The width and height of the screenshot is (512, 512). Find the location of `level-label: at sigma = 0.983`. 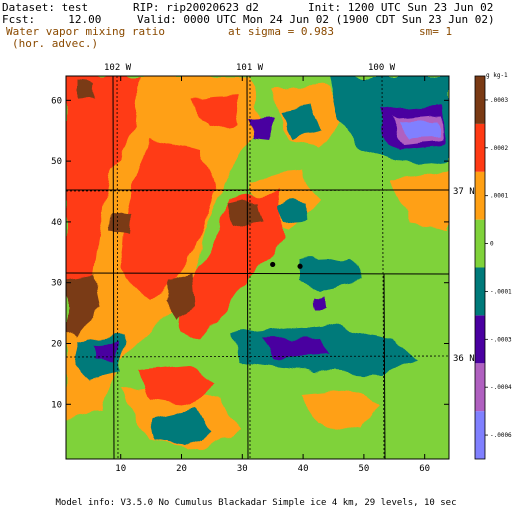

level-label: at sigma = 0.983 is located at coordinates (281, 31).